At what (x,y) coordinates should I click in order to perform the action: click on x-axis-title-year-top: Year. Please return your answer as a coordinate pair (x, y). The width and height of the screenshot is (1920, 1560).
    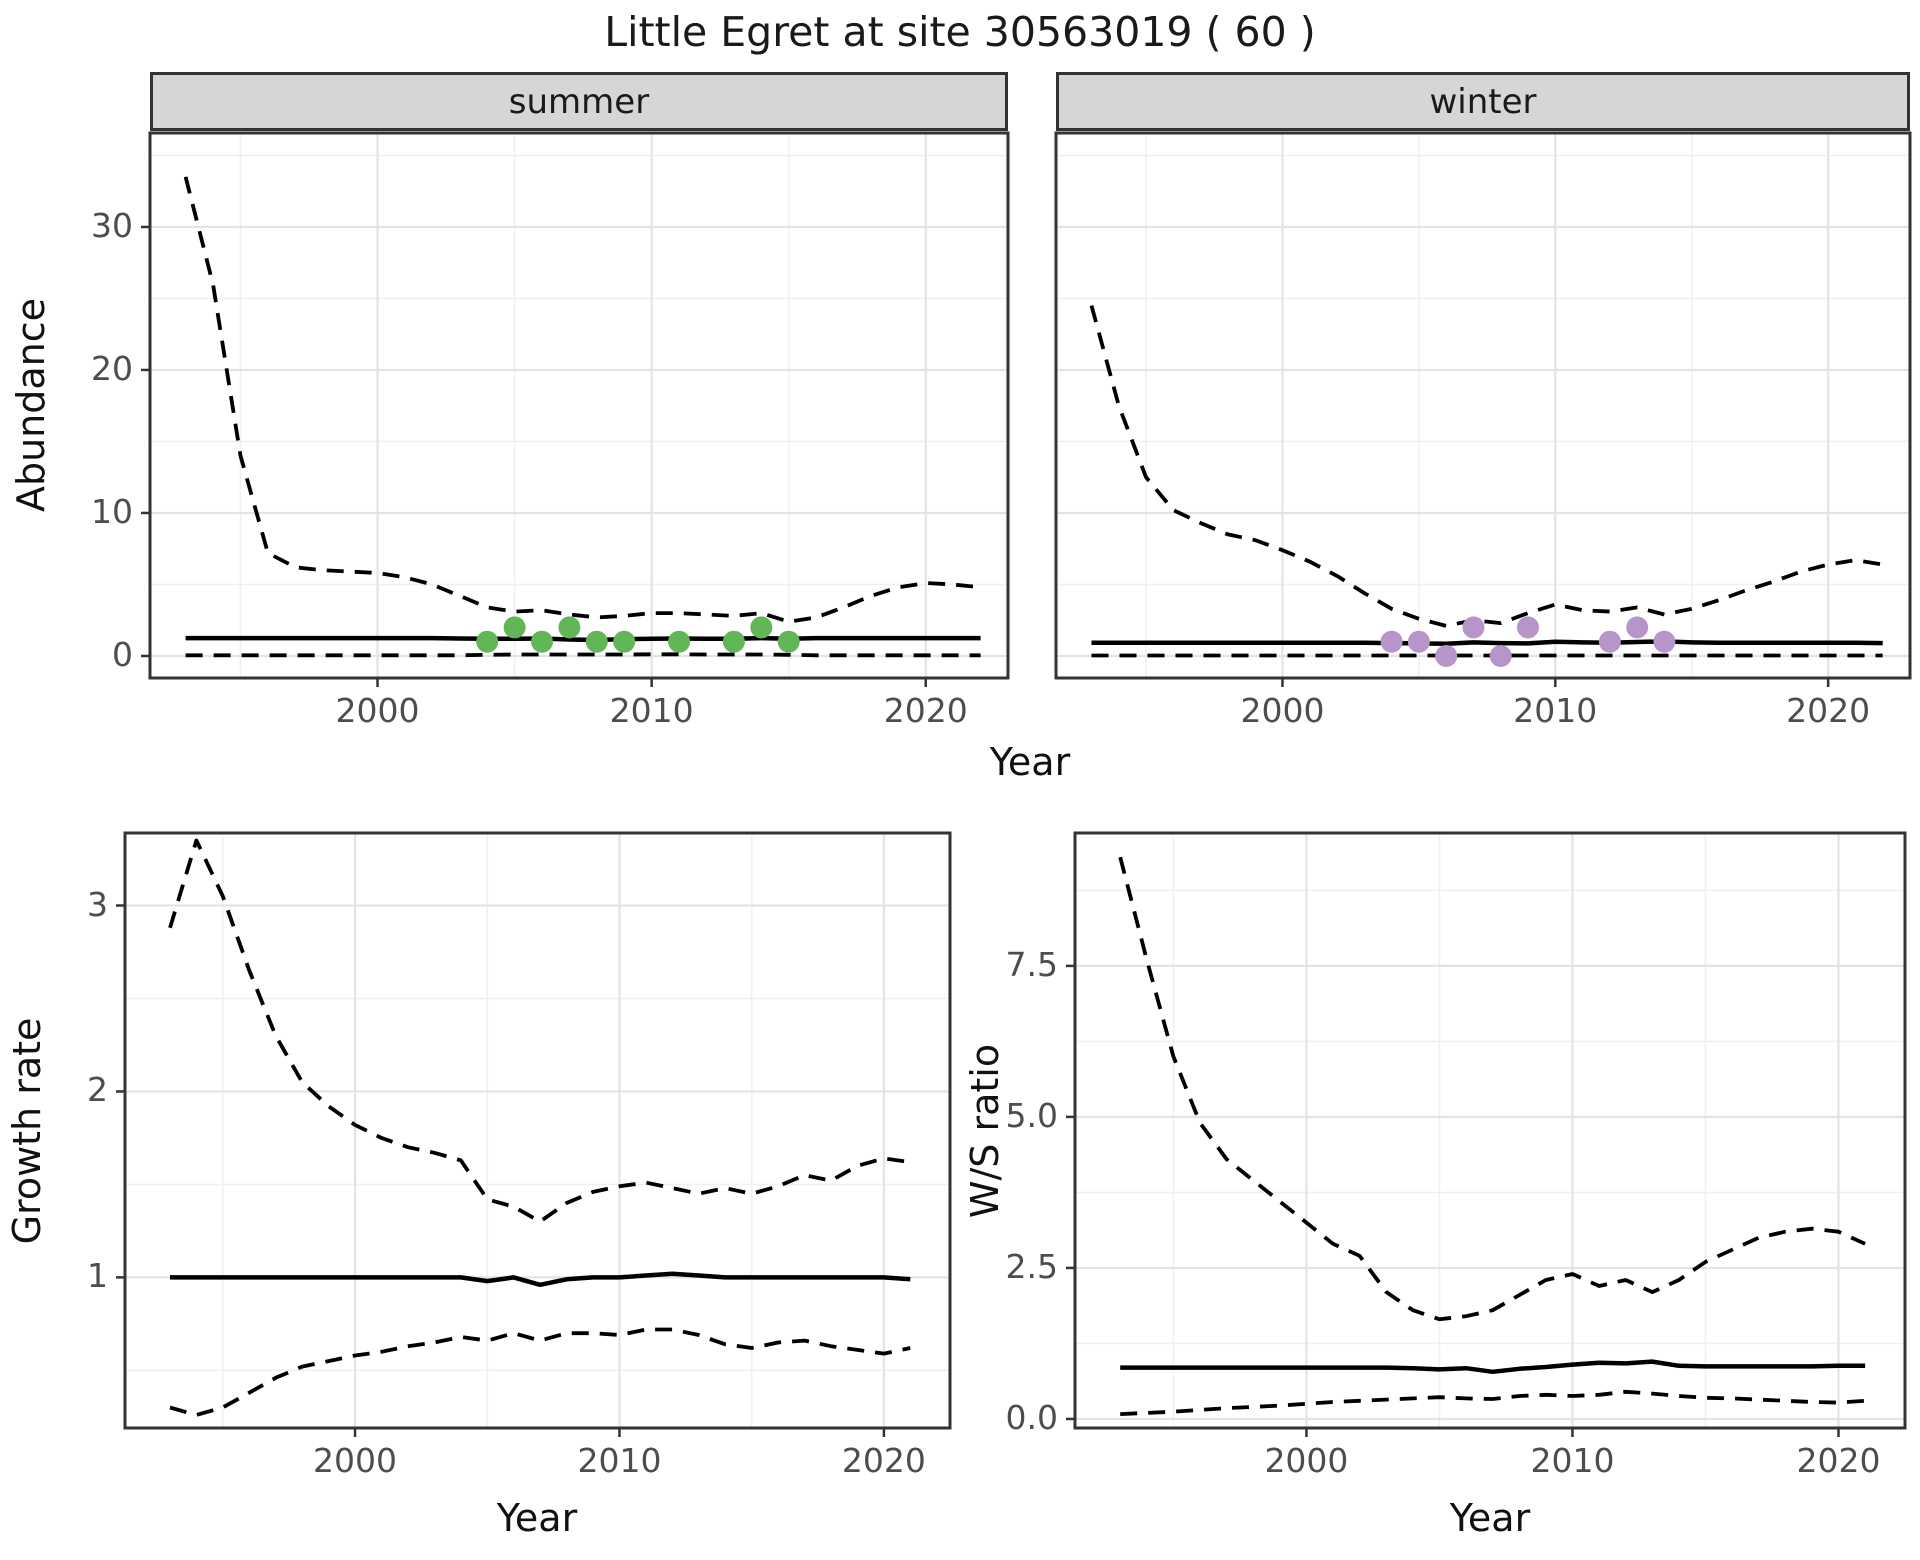
    Looking at the image, I should click on (1030, 762).